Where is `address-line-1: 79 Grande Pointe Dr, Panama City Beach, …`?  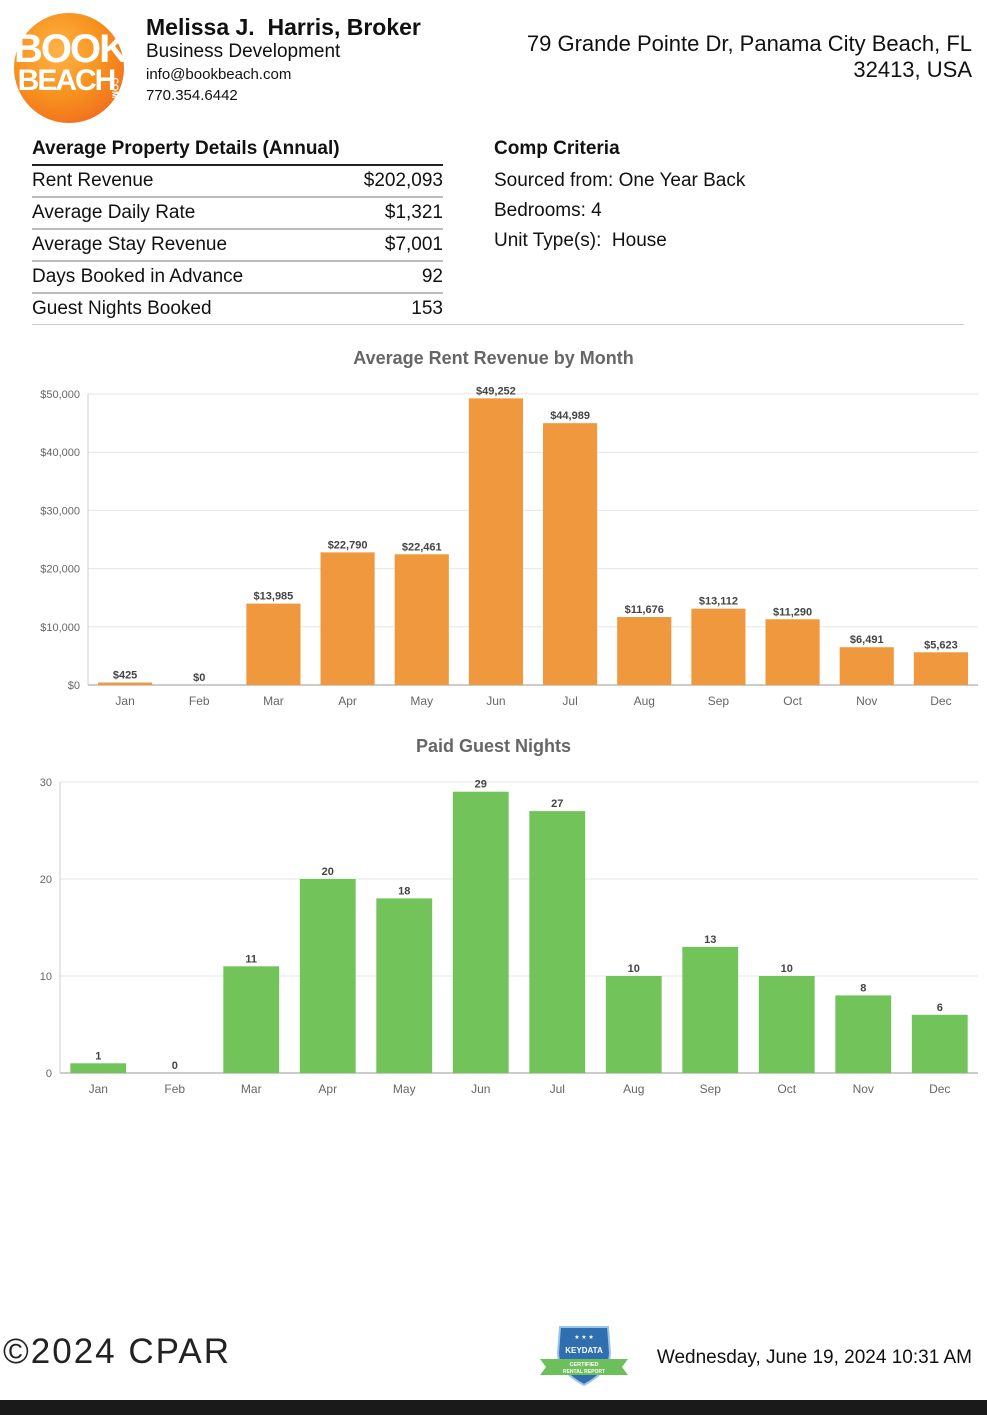
address-line-1: 79 Grande Pointe Dr, Panama City Beach, … is located at coordinates (749, 43).